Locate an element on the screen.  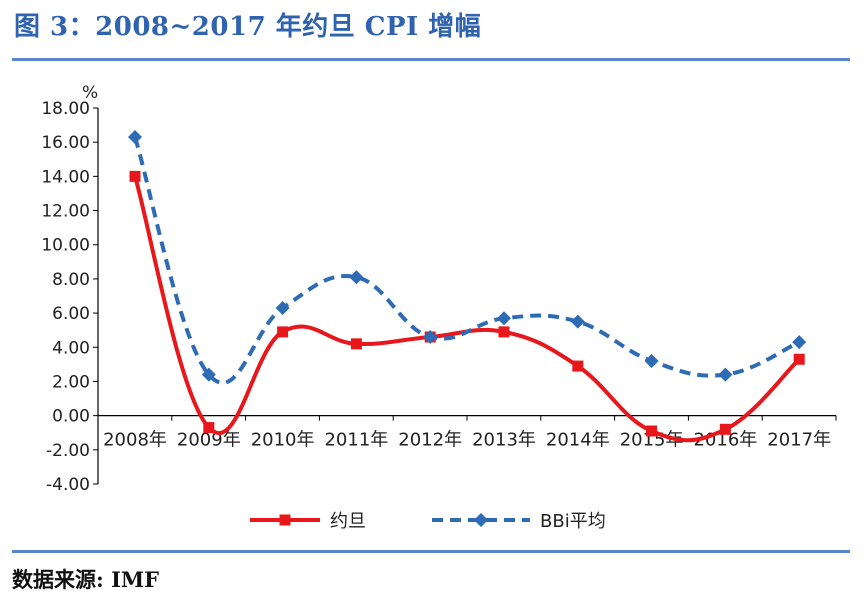
y-axis-unit-label: % is located at coordinates (90, 93).